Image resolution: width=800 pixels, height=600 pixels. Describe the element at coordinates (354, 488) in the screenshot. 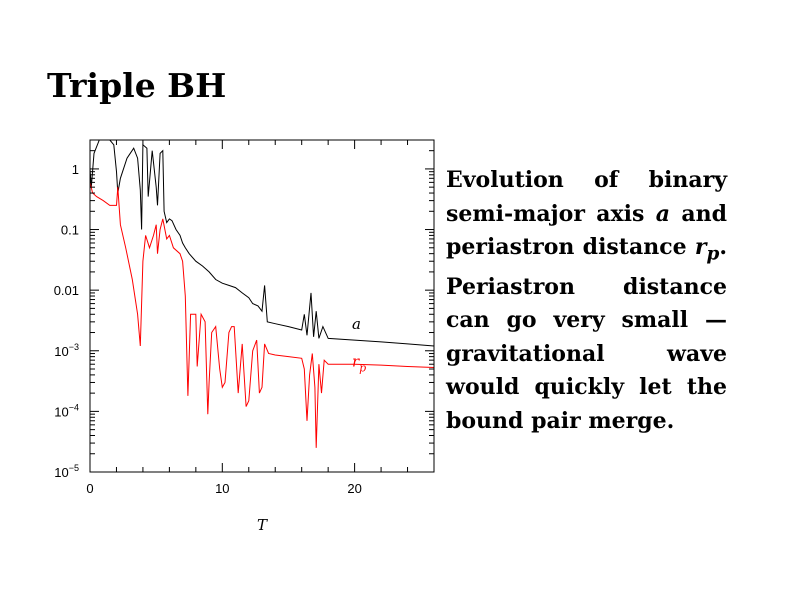

I see `x-tick-label: 20` at that location.